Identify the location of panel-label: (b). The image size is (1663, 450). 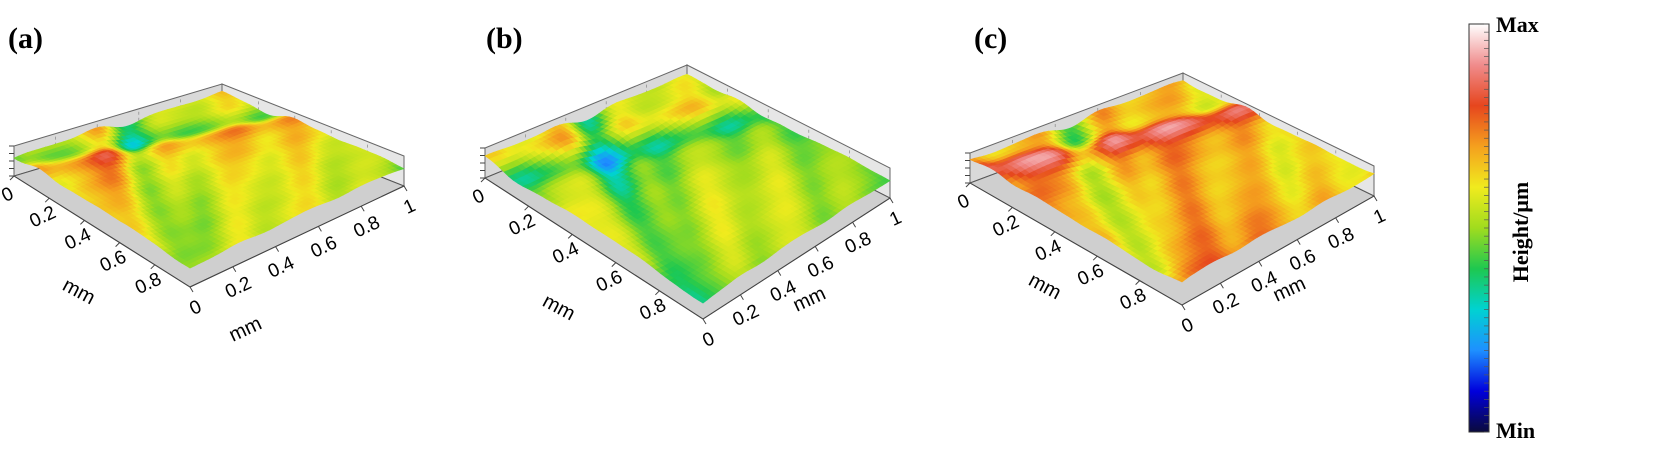
(504, 38).